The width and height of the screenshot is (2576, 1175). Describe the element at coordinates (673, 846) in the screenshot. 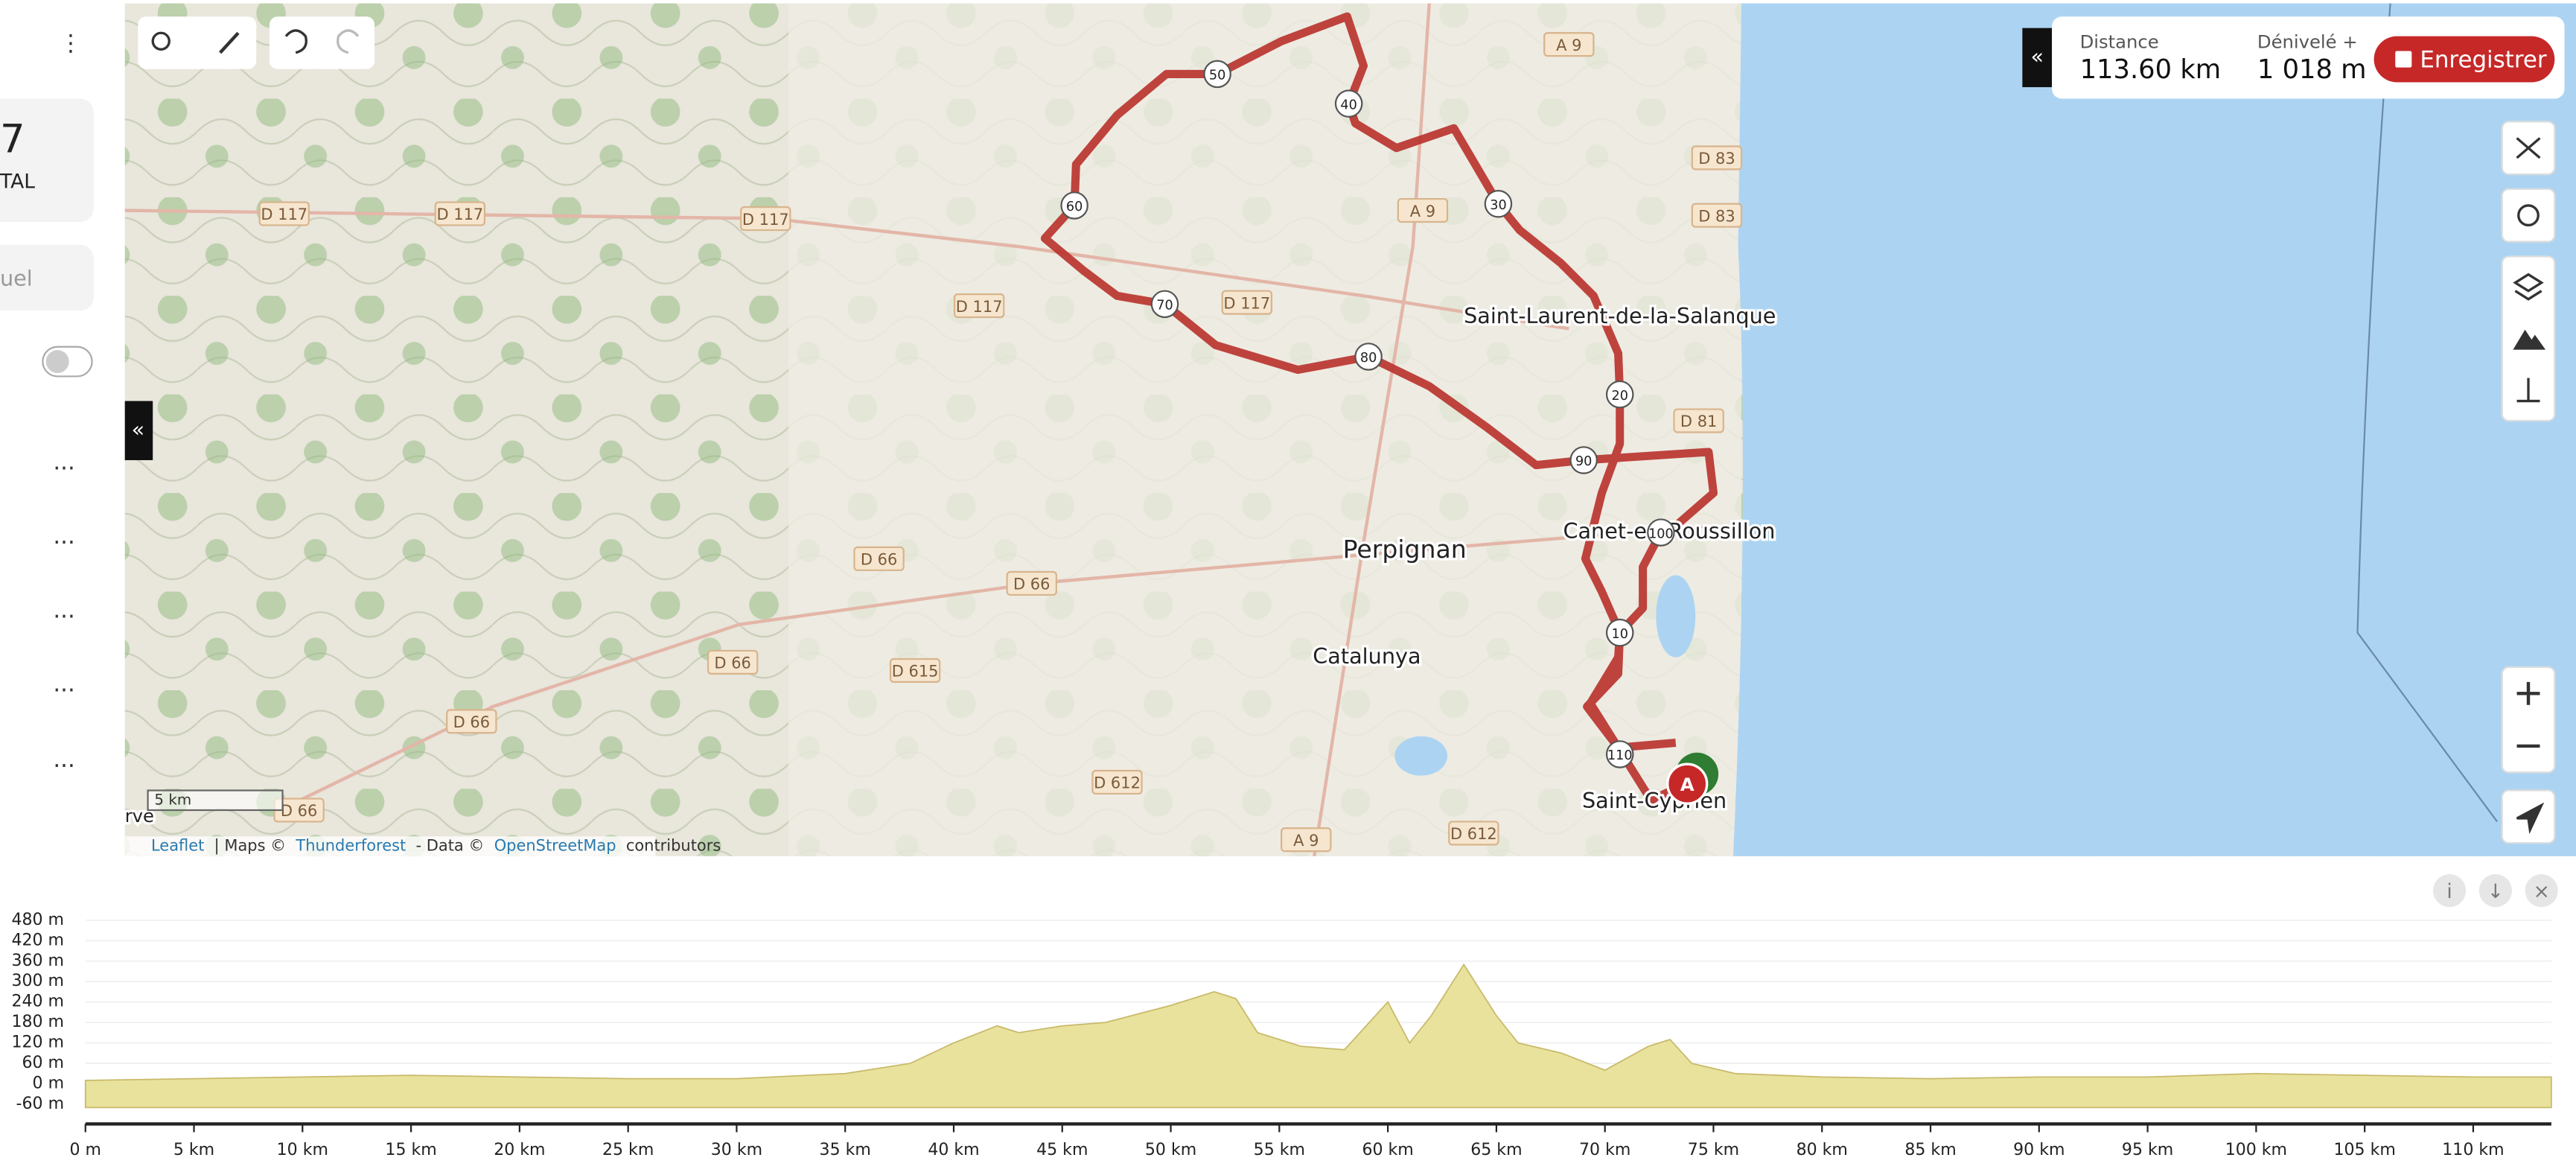

I see `attribution-text: contributors` at that location.